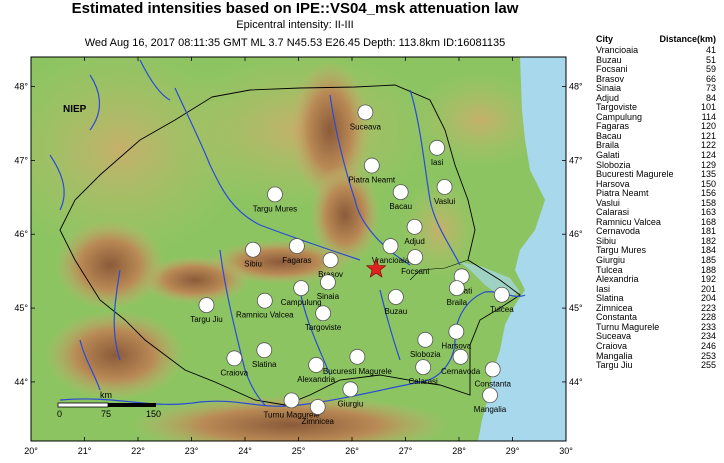 The image size is (724, 463). Describe the element at coordinates (609, 269) in the screenshot. I see `city-name: Tulcea` at that location.